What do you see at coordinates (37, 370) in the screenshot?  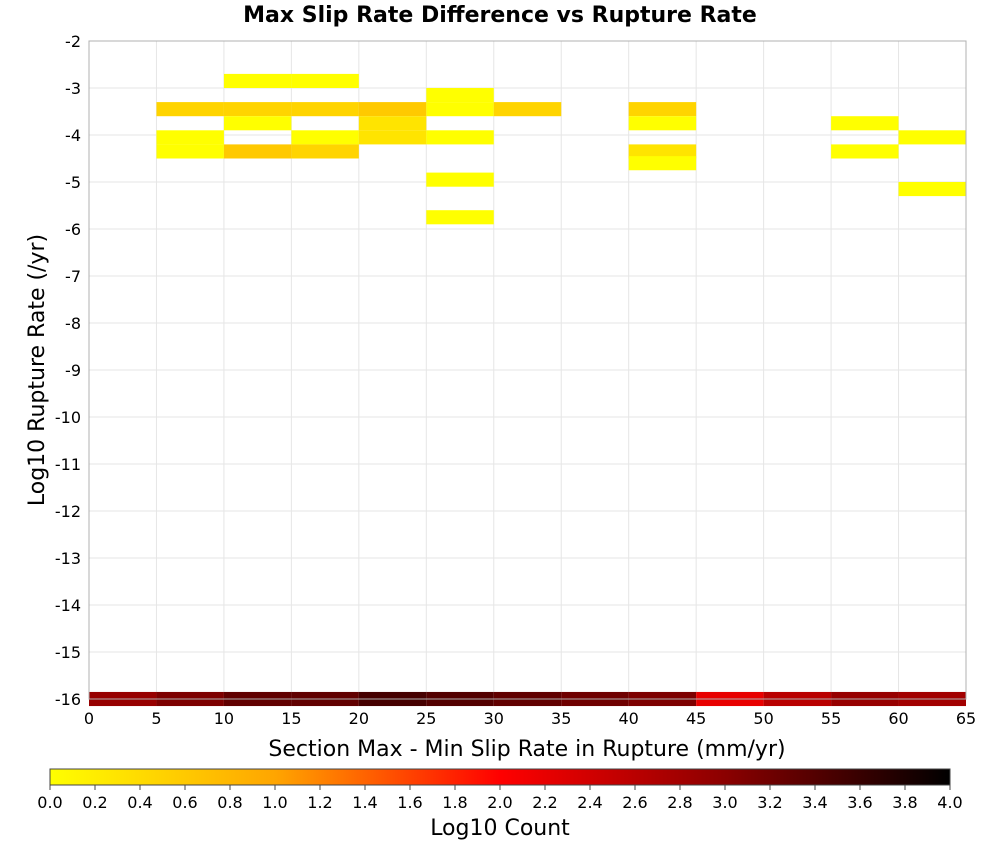 I see `y-axis-label: Log10 Rupture Rate (/yr)` at bounding box center [37, 370].